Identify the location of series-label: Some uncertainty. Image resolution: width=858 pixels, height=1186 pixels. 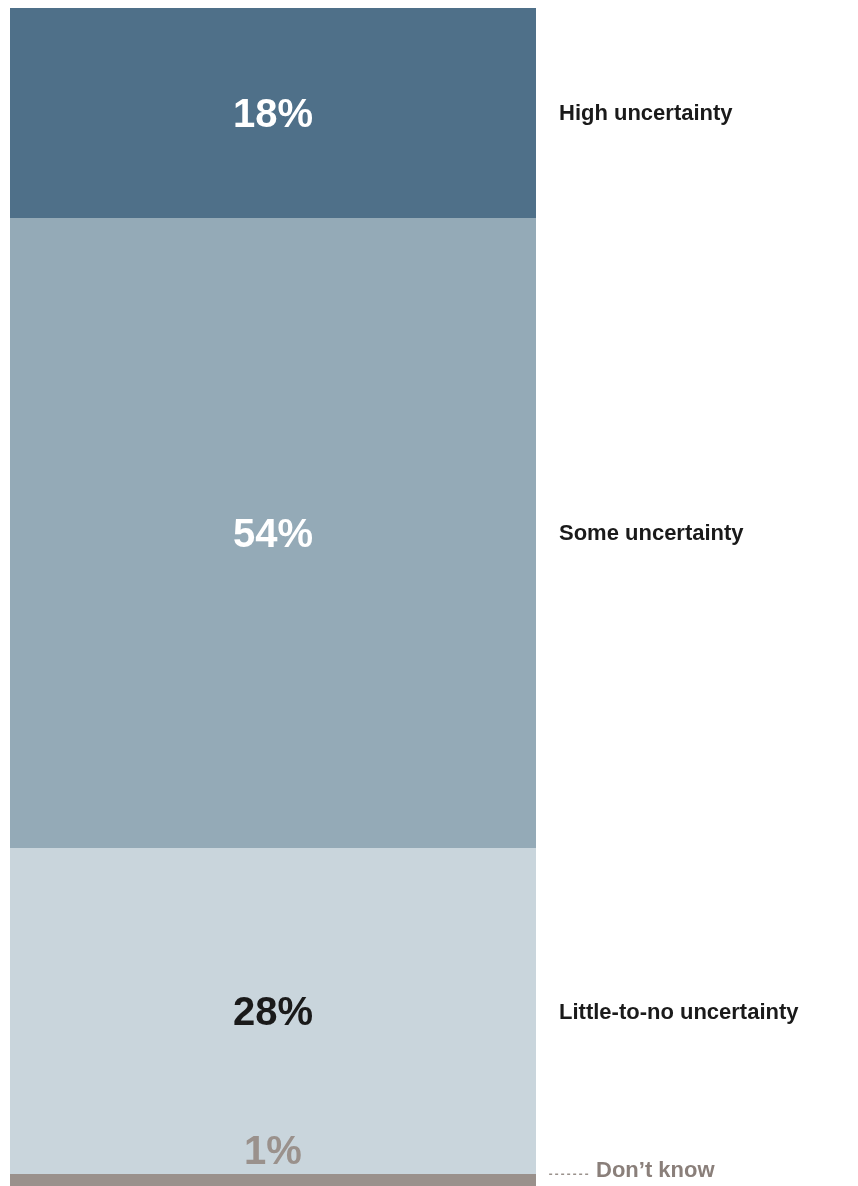
(652, 532).